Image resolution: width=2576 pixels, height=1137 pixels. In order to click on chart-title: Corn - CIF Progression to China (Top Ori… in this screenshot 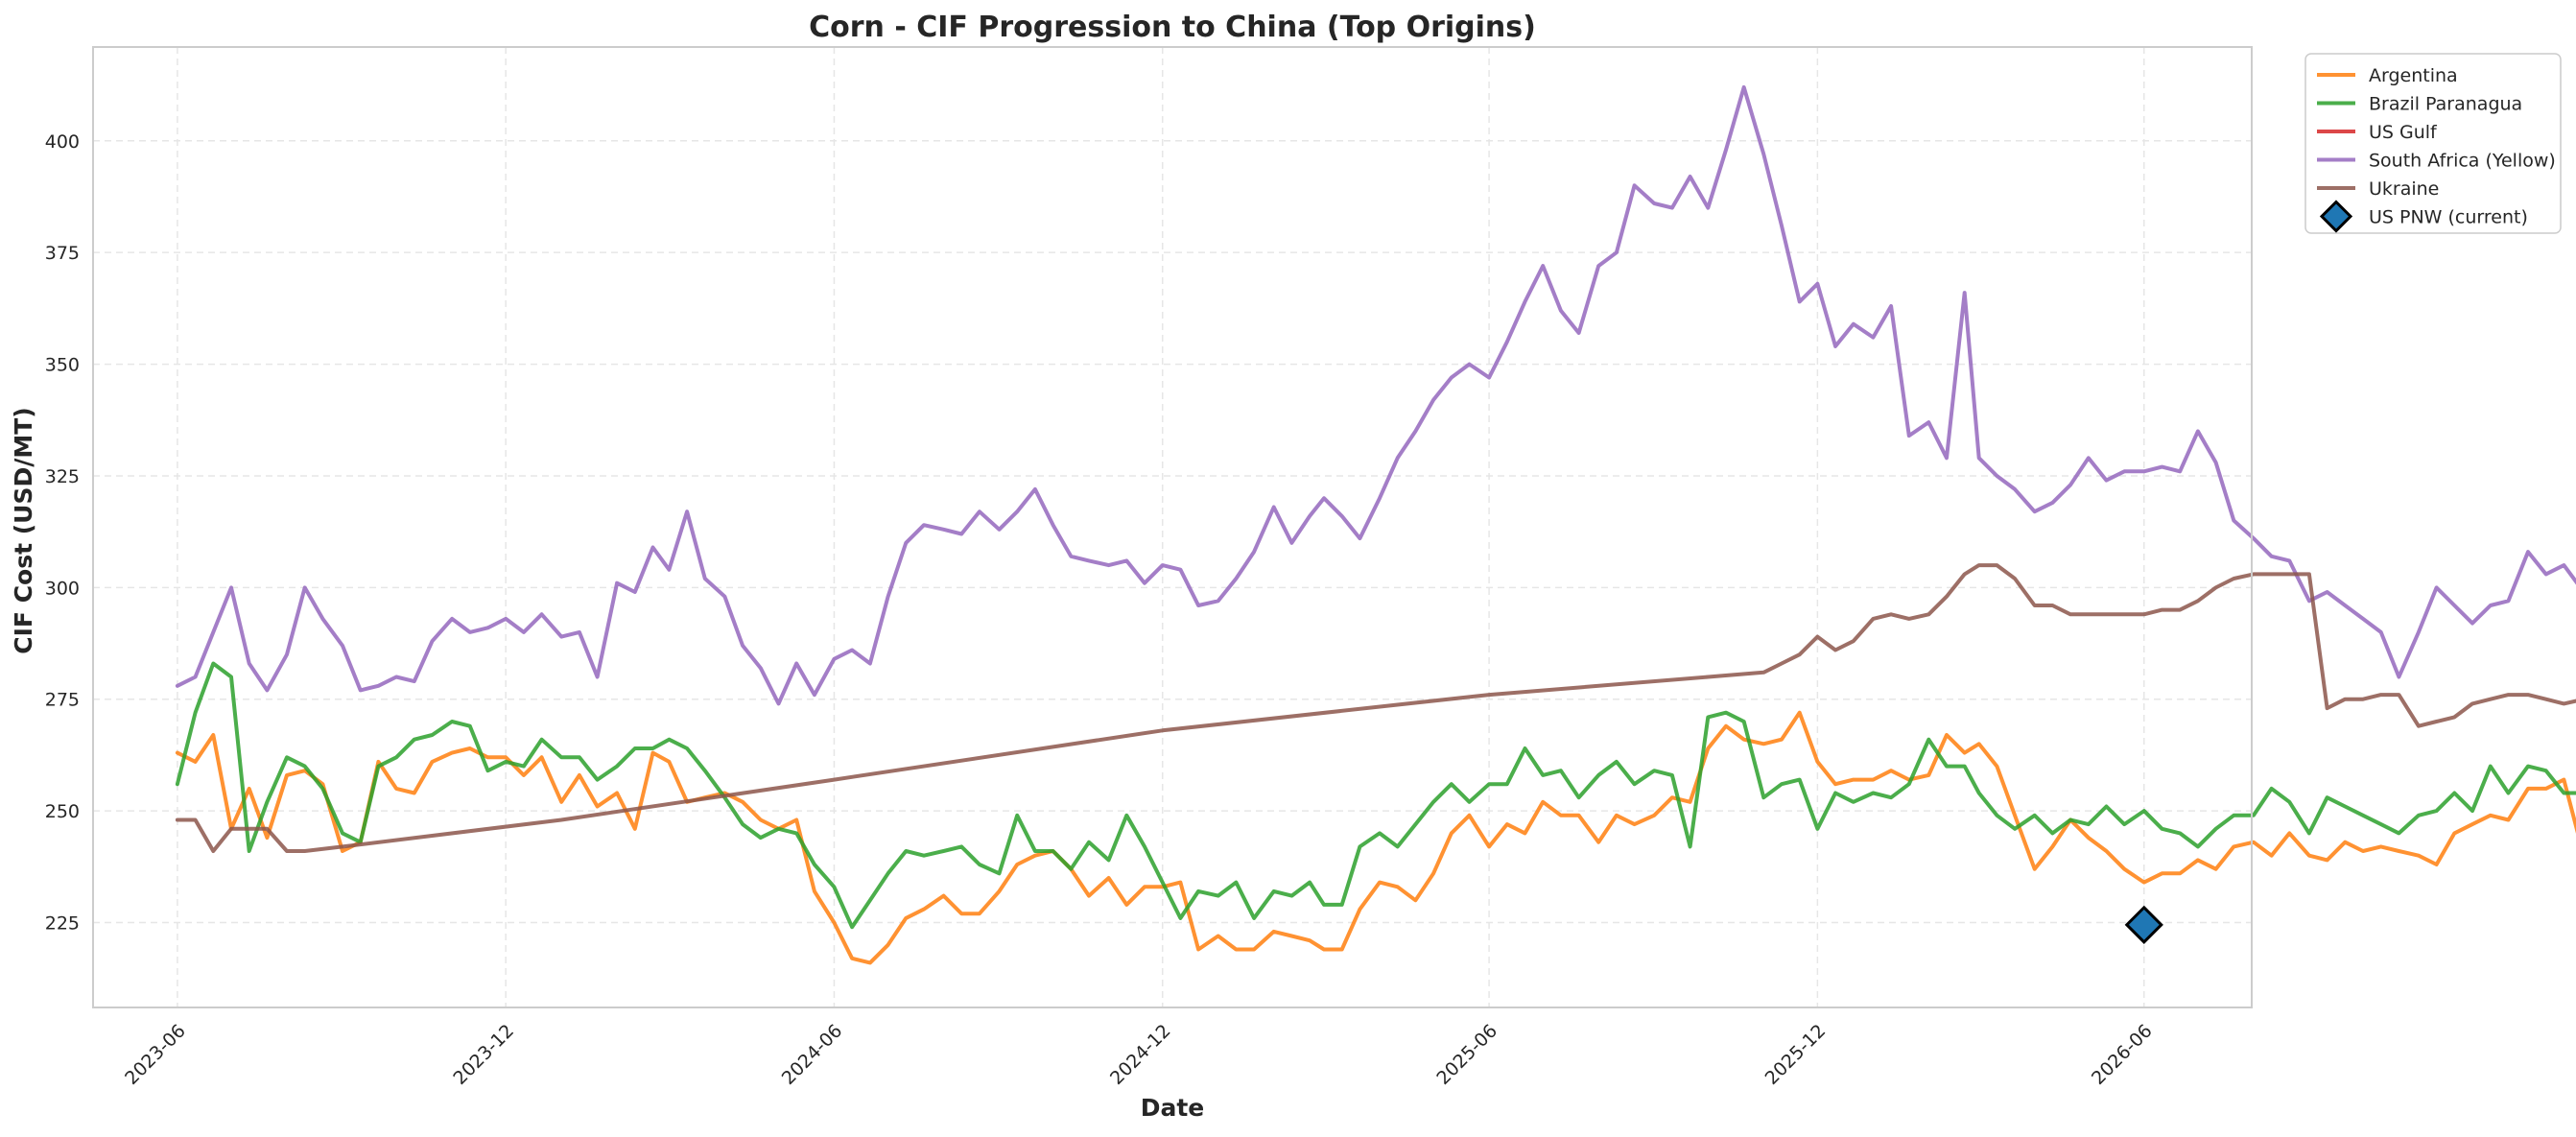, I will do `click(1172, 27)`.